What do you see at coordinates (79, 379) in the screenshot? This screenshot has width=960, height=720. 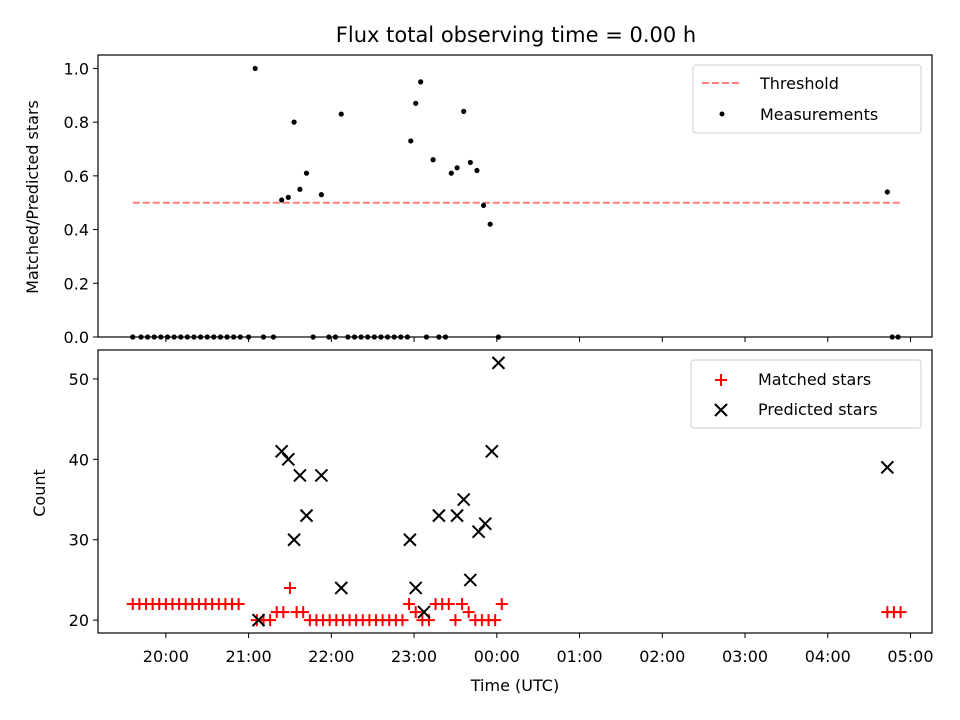 I see `bottom-y-tick-label: 50` at bounding box center [79, 379].